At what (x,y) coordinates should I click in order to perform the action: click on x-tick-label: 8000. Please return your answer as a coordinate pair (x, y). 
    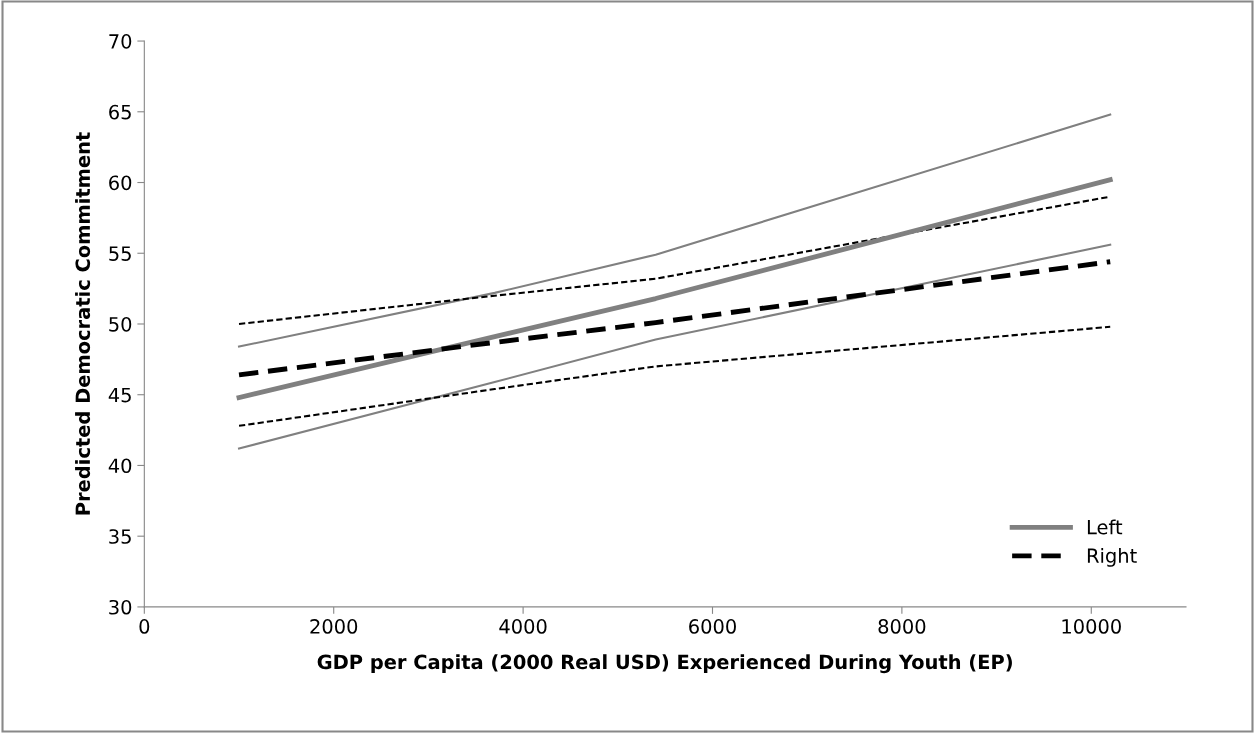
    Looking at the image, I should click on (902, 626).